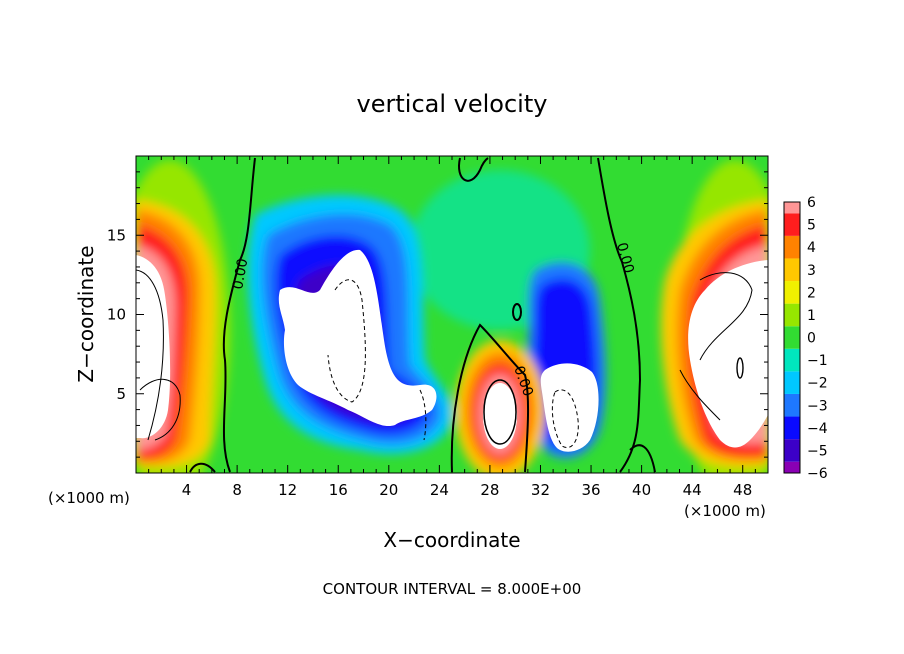 The width and height of the screenshot is (904, 654). Describe the element at coordinates (817, 429) in the screenshot. I see `colorbar-label: −4` at that location.